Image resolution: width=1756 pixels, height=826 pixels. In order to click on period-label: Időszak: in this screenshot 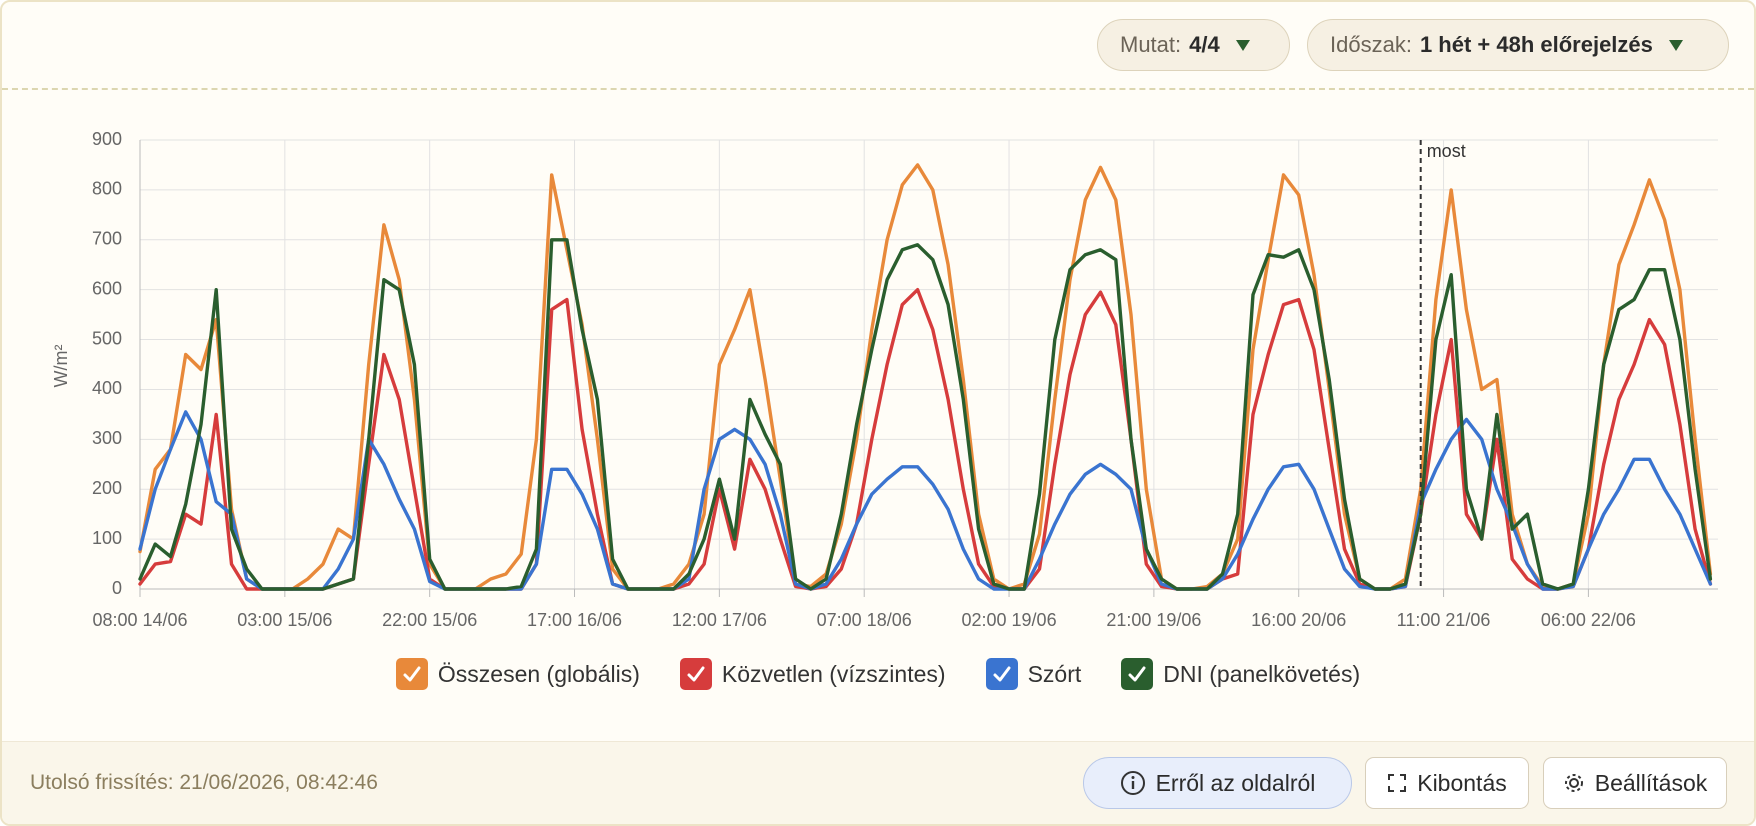, I will do `click(1371, 44)`.